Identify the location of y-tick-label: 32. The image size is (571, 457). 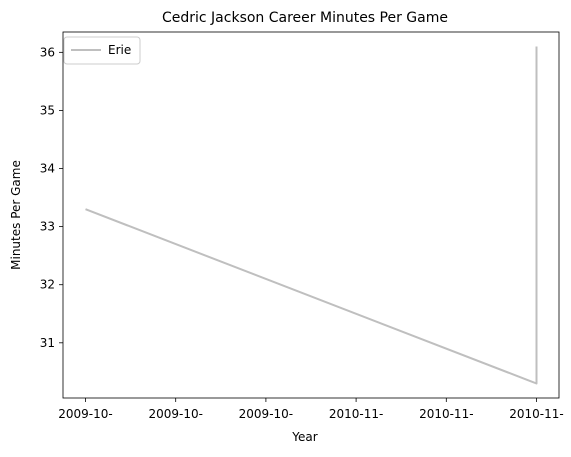
(47, 285).